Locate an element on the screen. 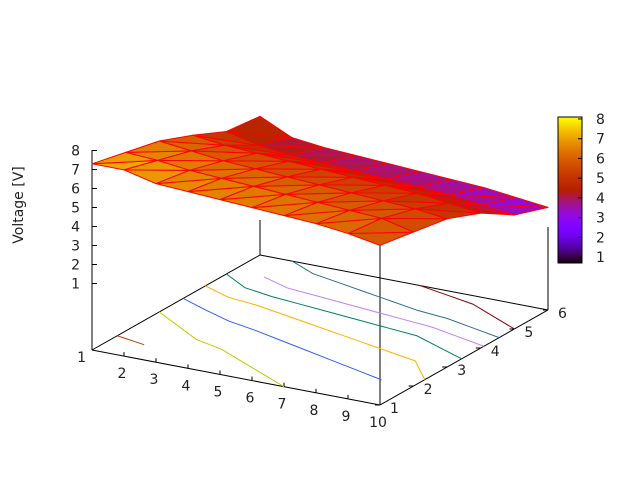  x-axis-line is located at coordinates (236, 377).